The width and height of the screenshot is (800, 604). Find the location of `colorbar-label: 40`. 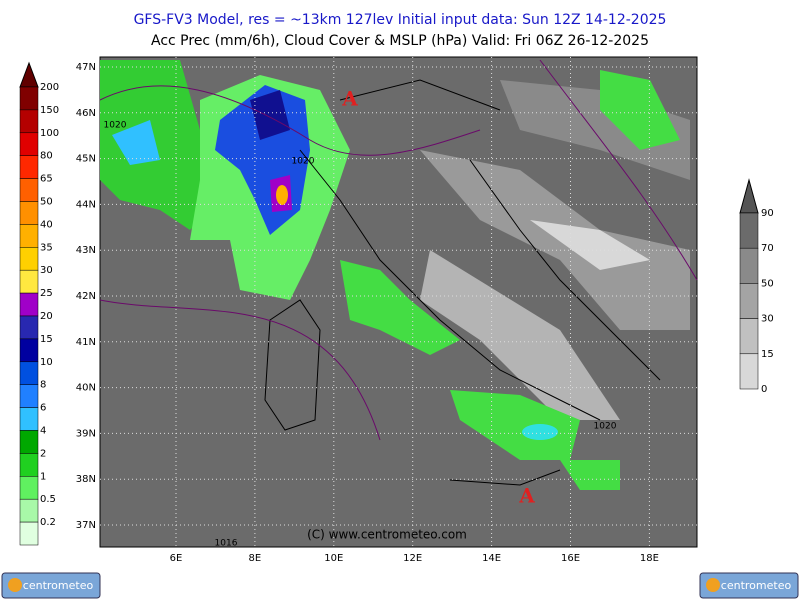

colorbar-label: 40 is located at coordinates (46, 224).